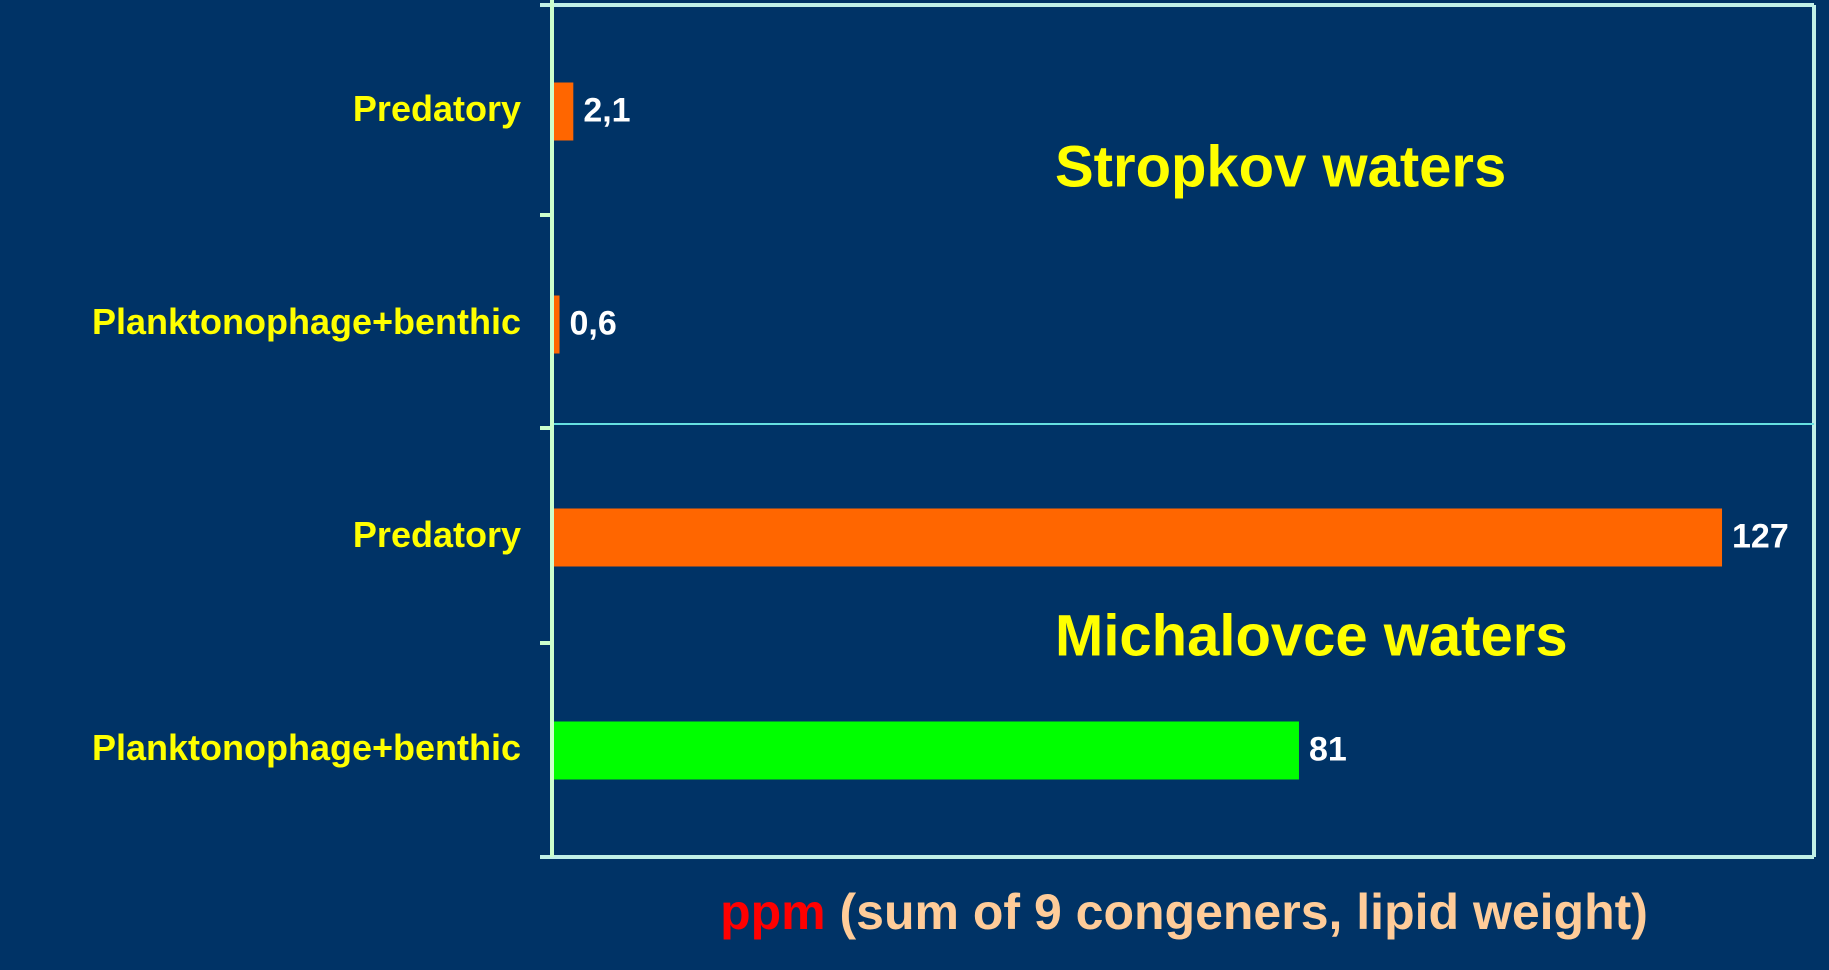 The width and height of the screenshot is (1829, 970). I want to click on annotation: Michalovce waters, so click(1311, 635).